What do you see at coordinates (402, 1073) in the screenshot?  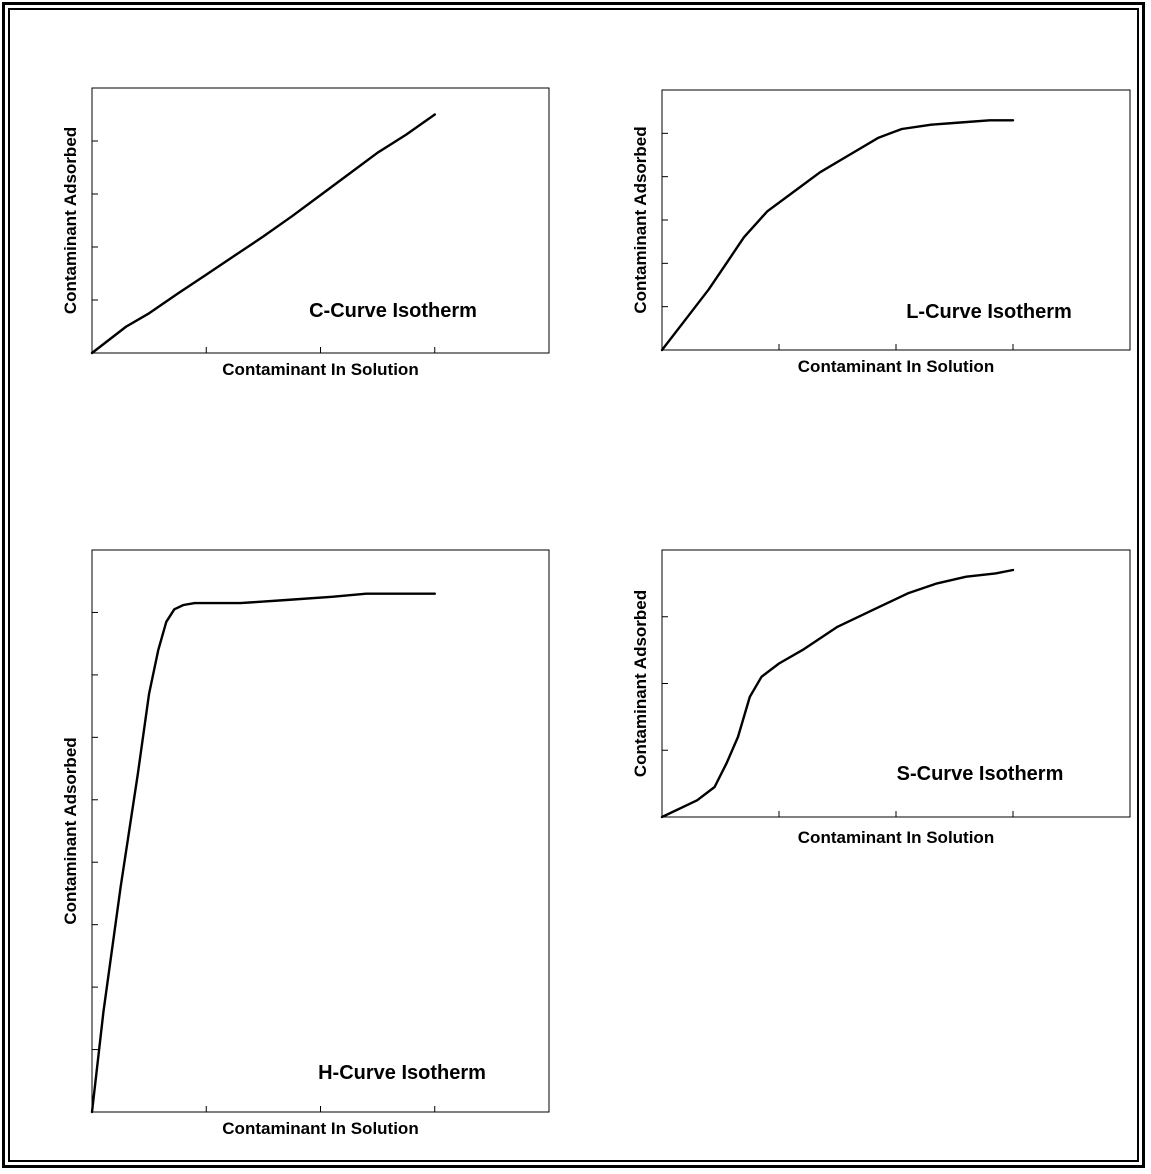 I see `h-curve-label: H-Curve Isotherm` at bounding box center [402, 1073].